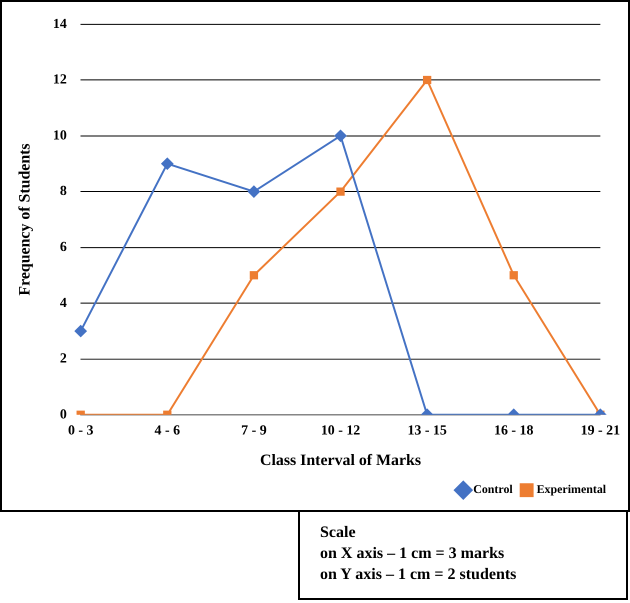  I want to click on y-tick-label: 12, so click(59, 80).